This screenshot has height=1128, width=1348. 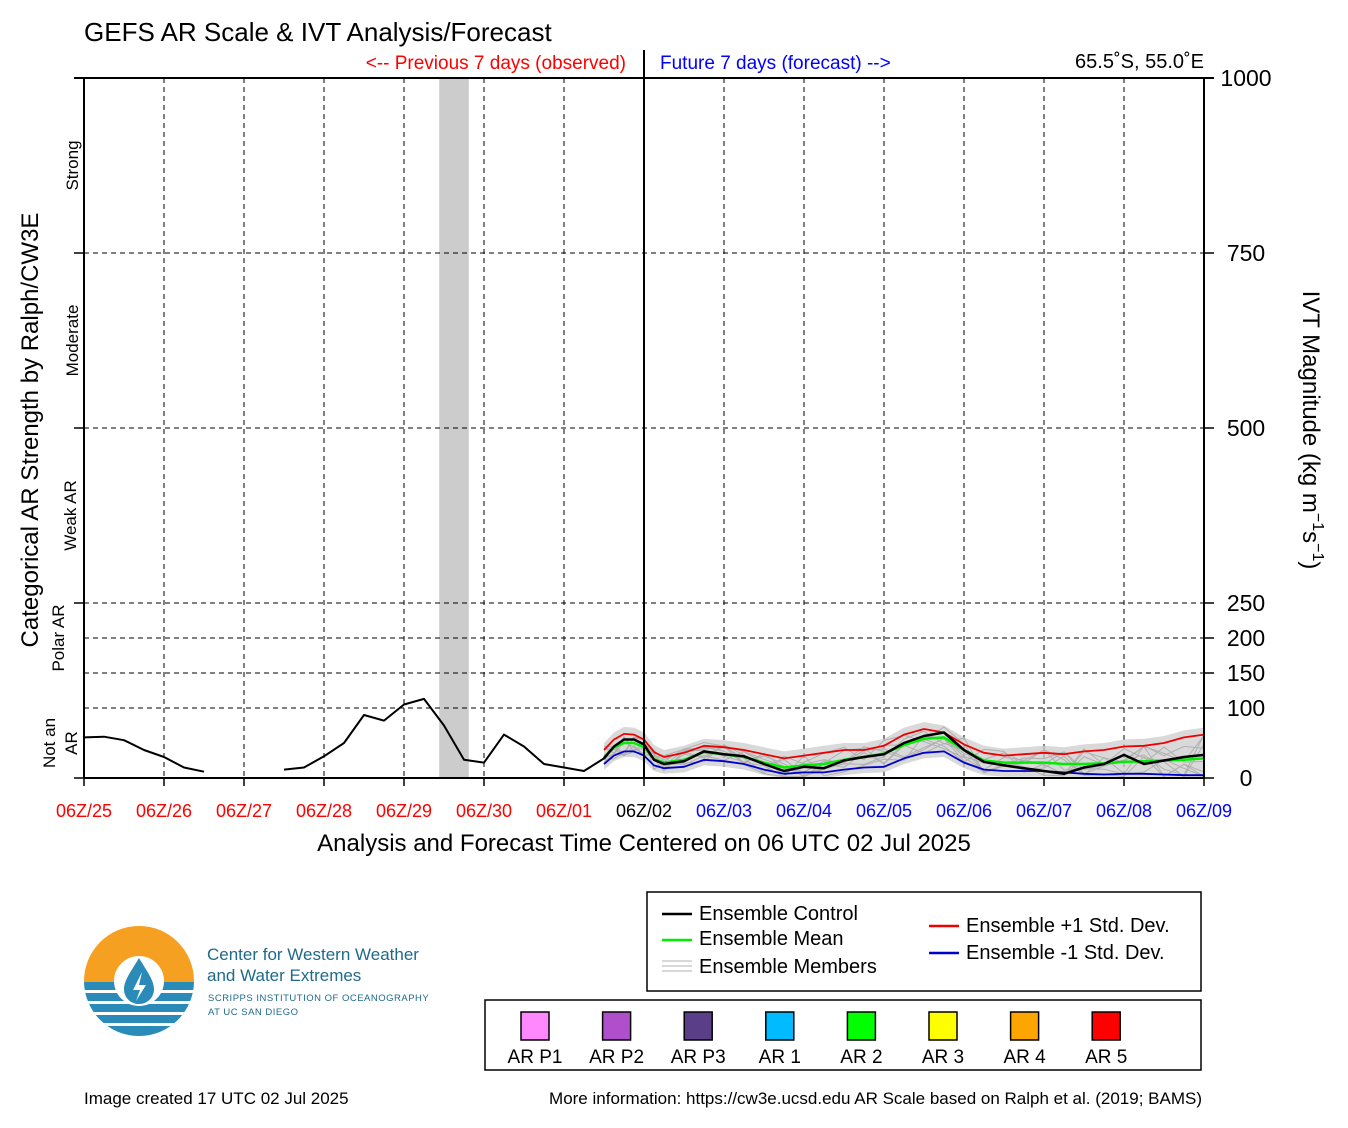 I want to click on logo-line-2: and Water Extremes, so click(x=284, y=975).